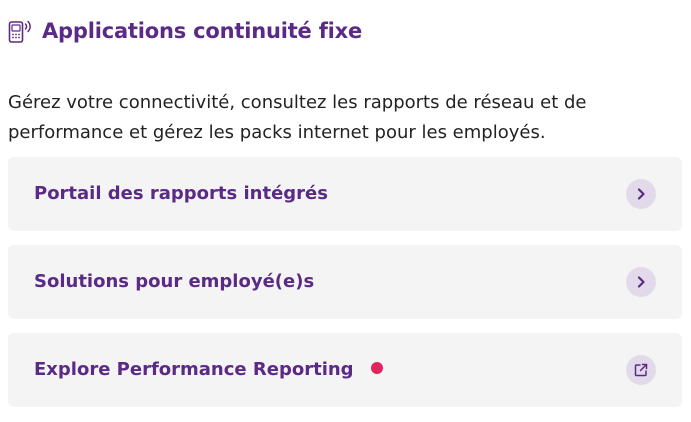 Image resolution: width=691 pixels, height=422 pixels. I want to click on section-title: Applications continuité fixe, so click(202, 31).